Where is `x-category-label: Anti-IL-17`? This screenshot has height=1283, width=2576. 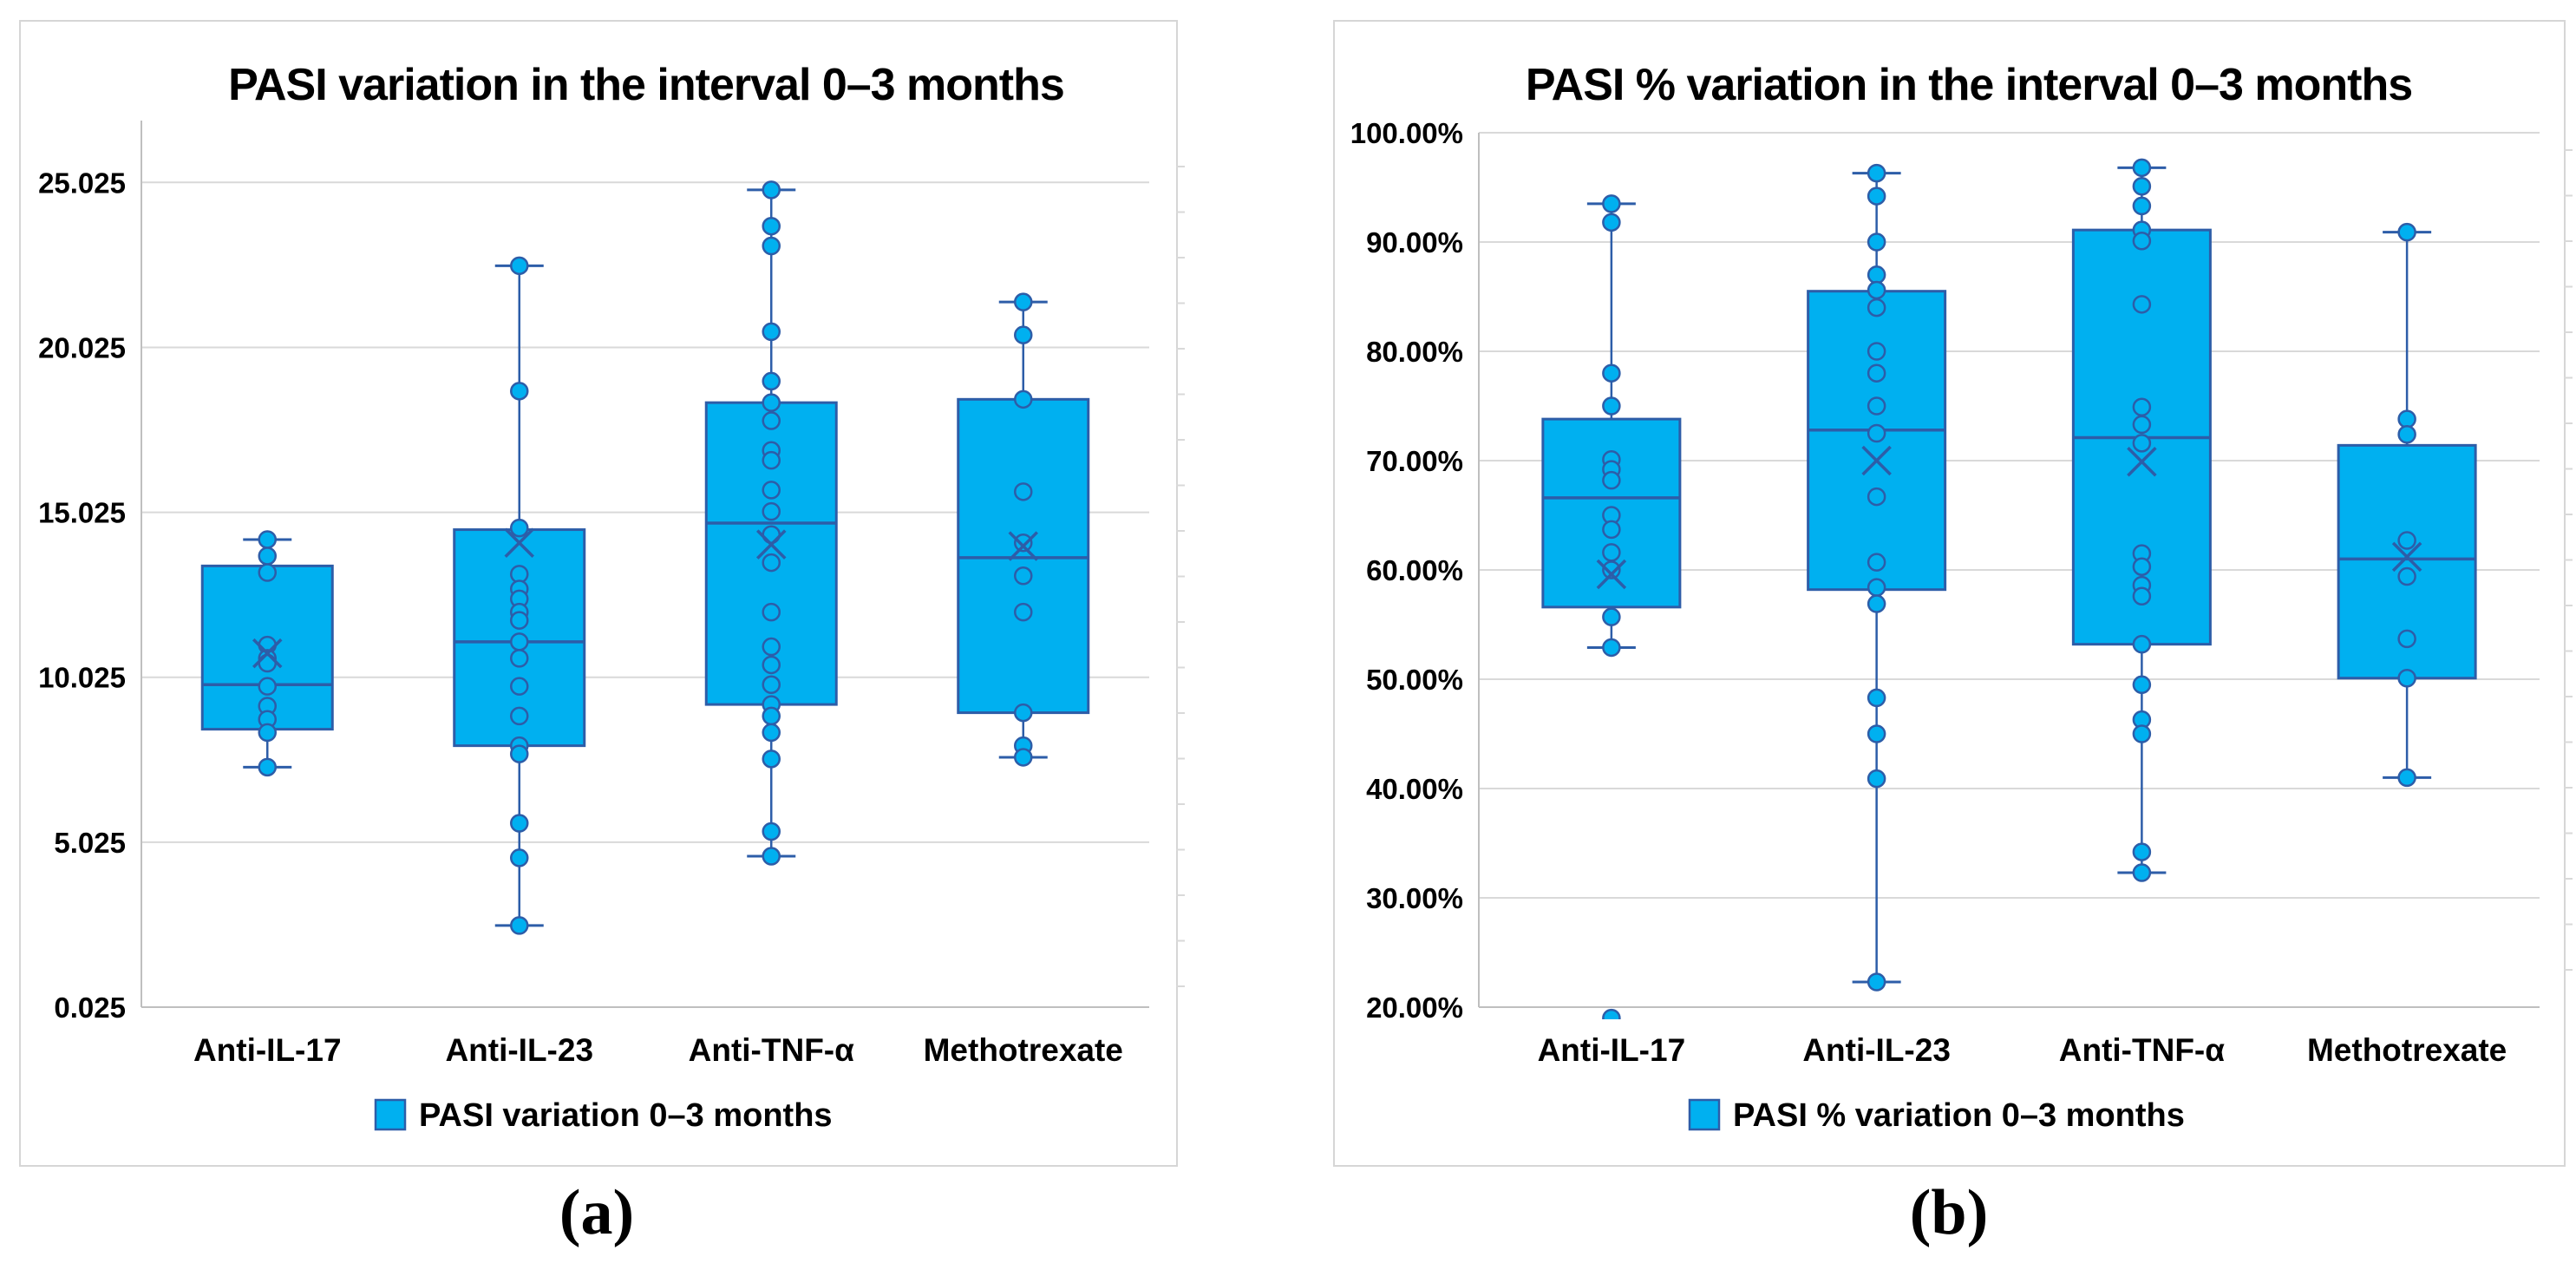
x-category-label: Anti-IL-17 is located at coordinates (267, 1050).